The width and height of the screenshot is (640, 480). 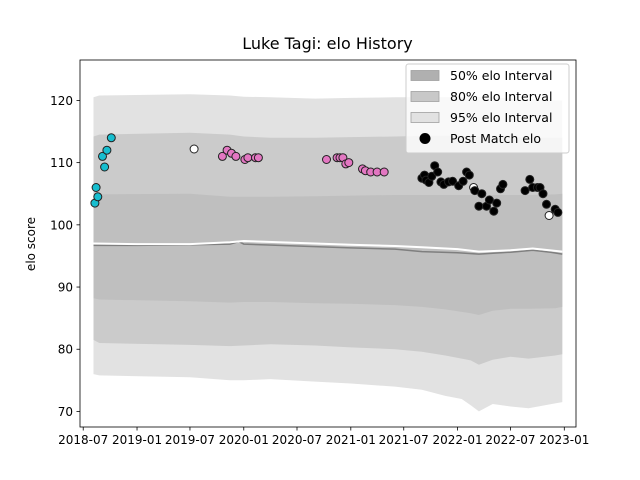 What do you see at coordinates (457, 440) in the screenshot?
I see `x-tick-label: 2022-01` at bounding box center [457, 440].